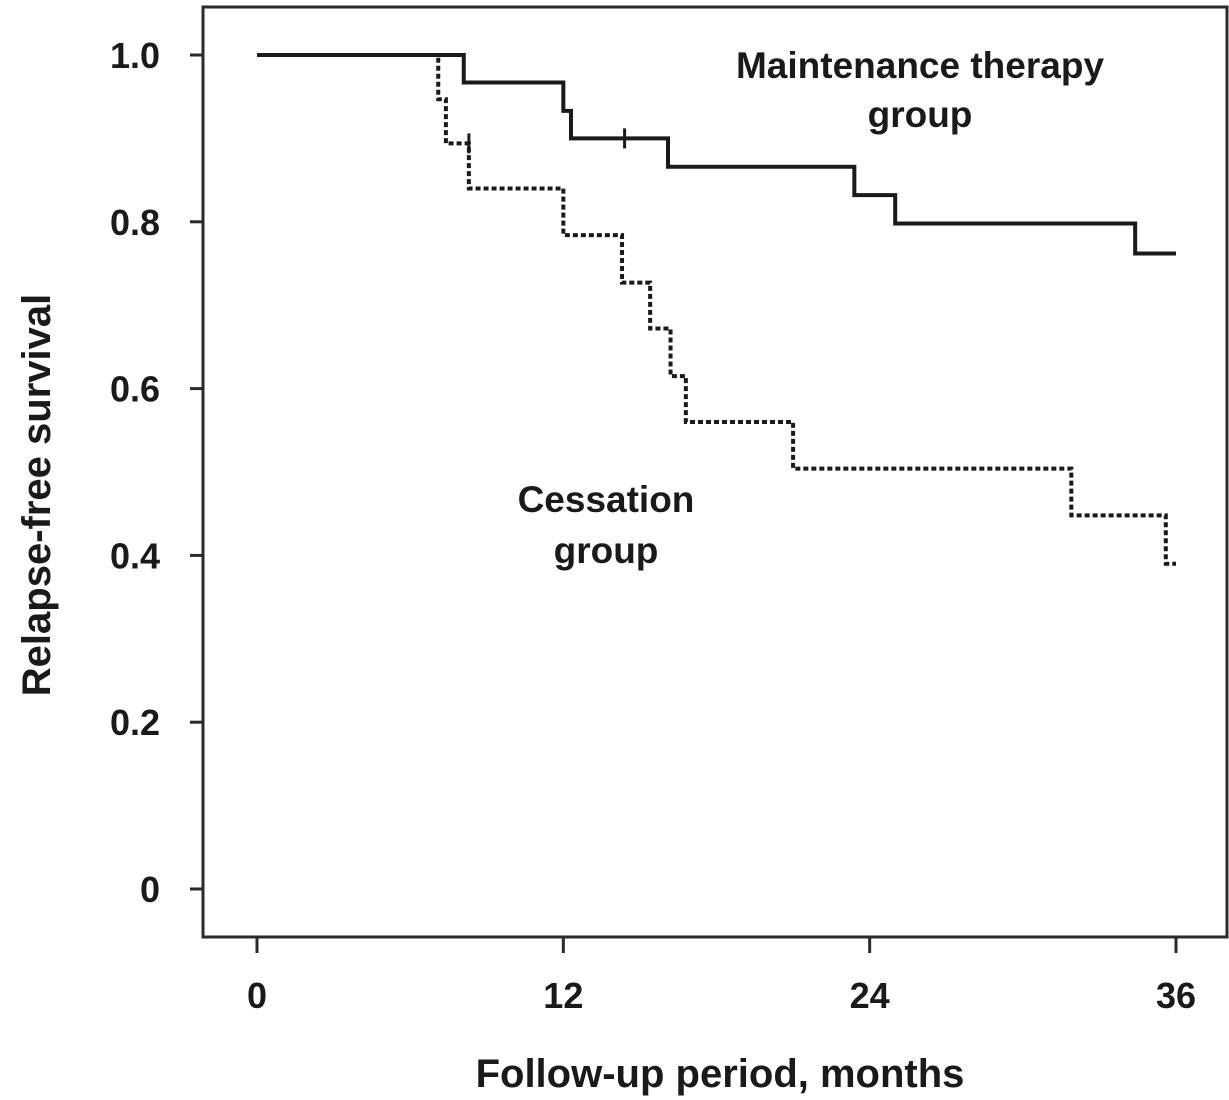  Describe the element at coordinates (135, 222) in the screenshot. I see `y-tick-label: 0.8` at that location.